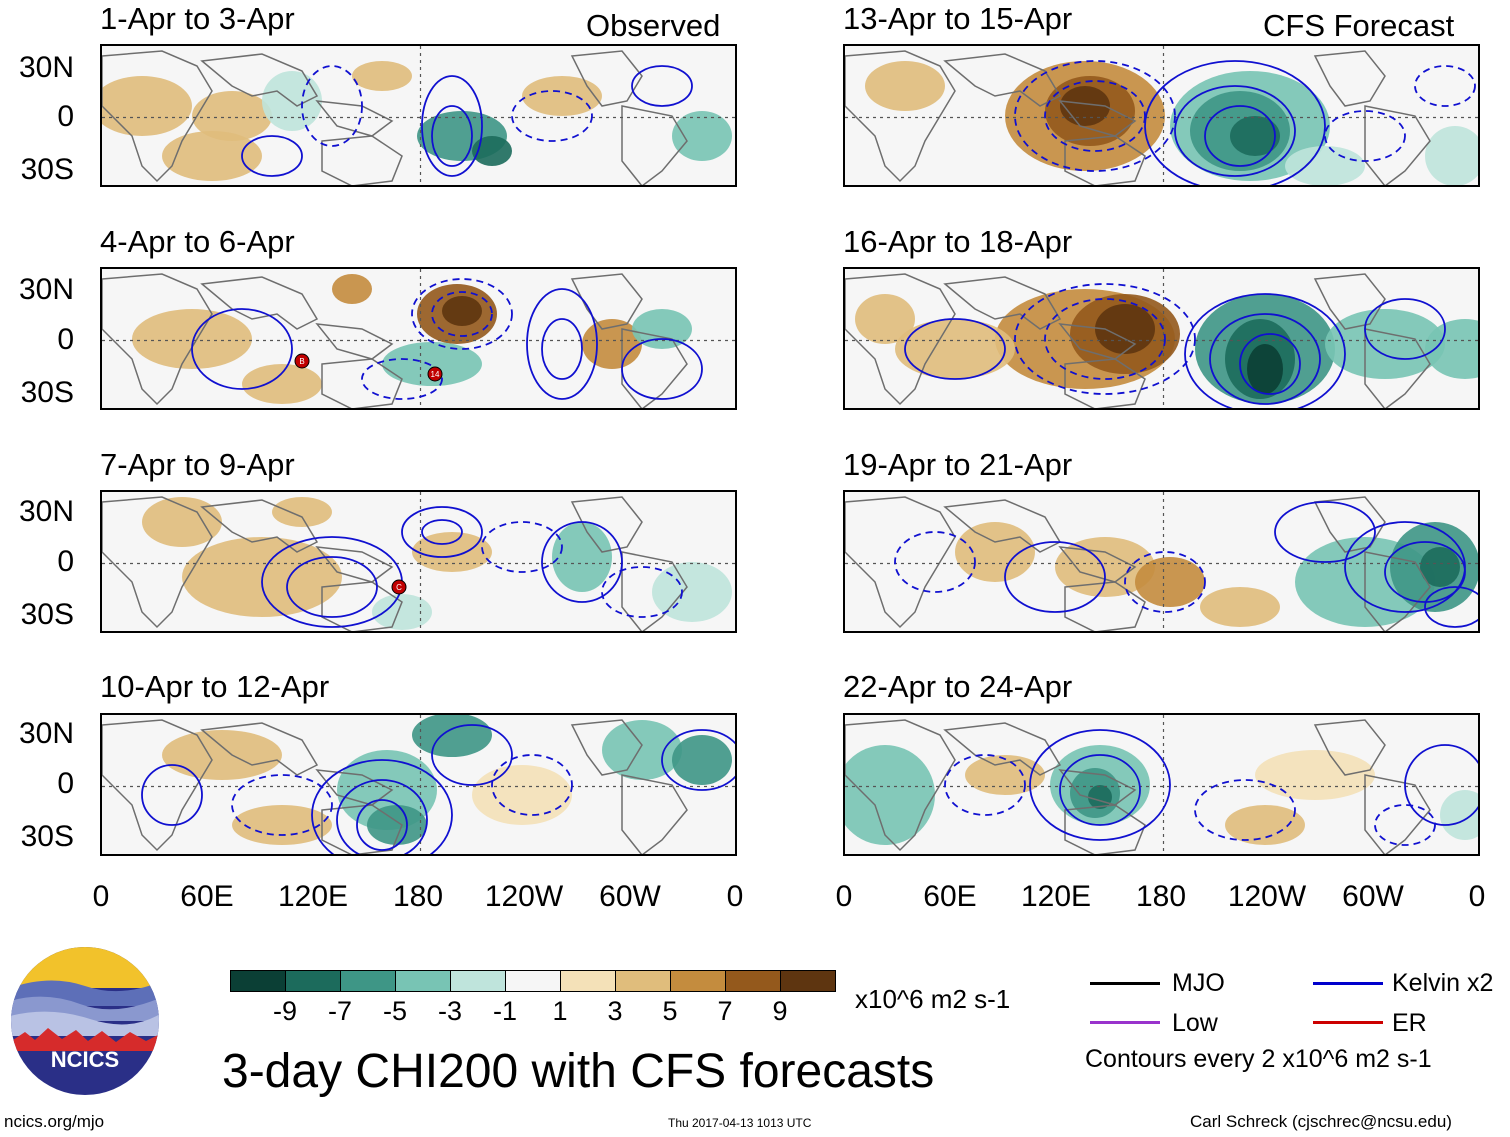 The height and width of the screenshot is (1137, 1510). What do you see at coordinates (301, 361) in the screenshot?
I see `storm-marker-label: B` at bounding box center [301, 361].